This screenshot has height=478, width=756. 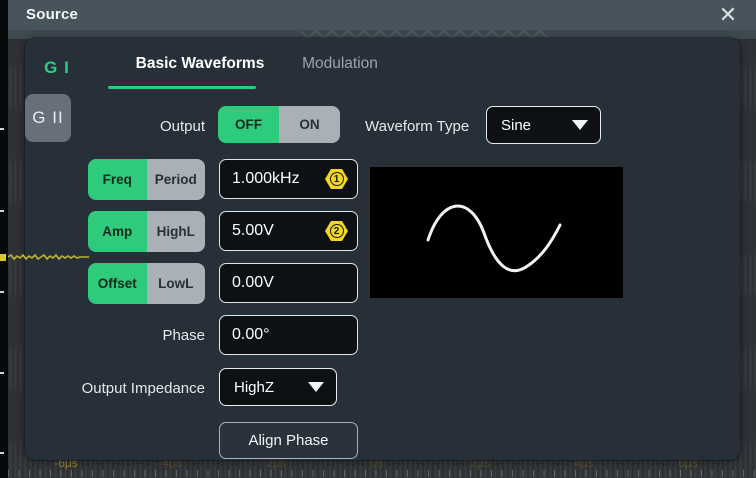 What do you see at coordinates (309, 124) in the screenshot?
I see `output-on-button: ON` at bounding box center [309, 124].